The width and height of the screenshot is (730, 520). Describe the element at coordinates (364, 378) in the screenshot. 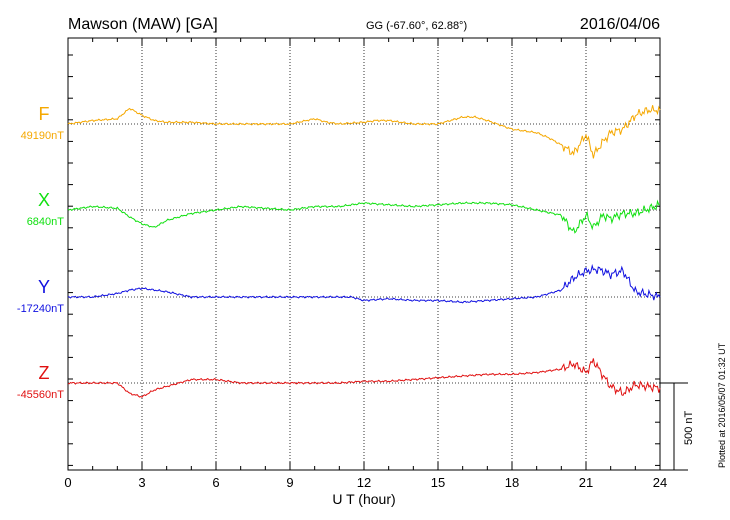

I see `series-line-z` at that location.